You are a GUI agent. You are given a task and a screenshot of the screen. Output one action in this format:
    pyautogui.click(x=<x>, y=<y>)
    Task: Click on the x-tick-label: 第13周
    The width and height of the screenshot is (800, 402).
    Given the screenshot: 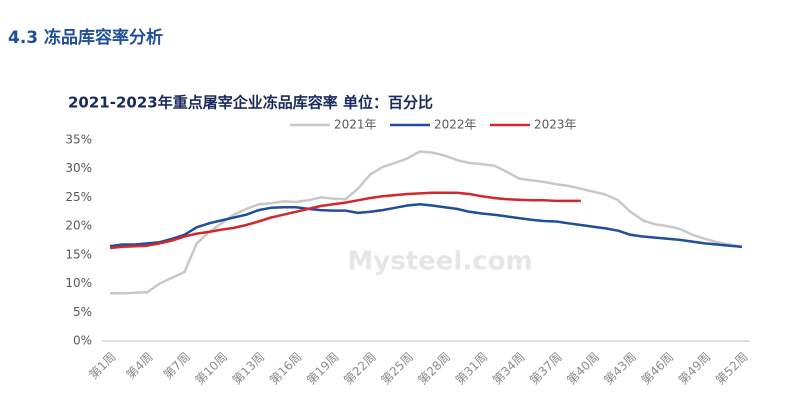 What is the action you would take?
    pyautogui.click(x=249, y=369)
    